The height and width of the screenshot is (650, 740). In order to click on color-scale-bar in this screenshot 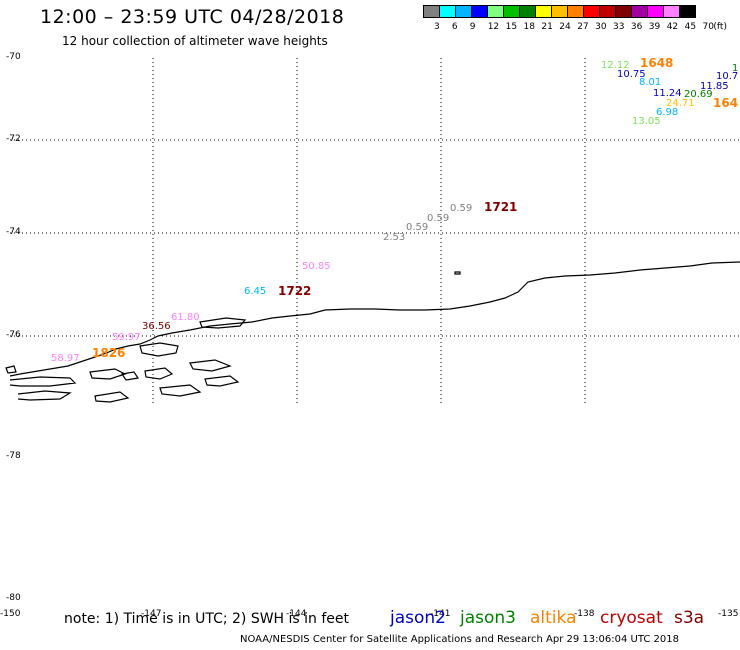, I will do `click(559, 11)`.